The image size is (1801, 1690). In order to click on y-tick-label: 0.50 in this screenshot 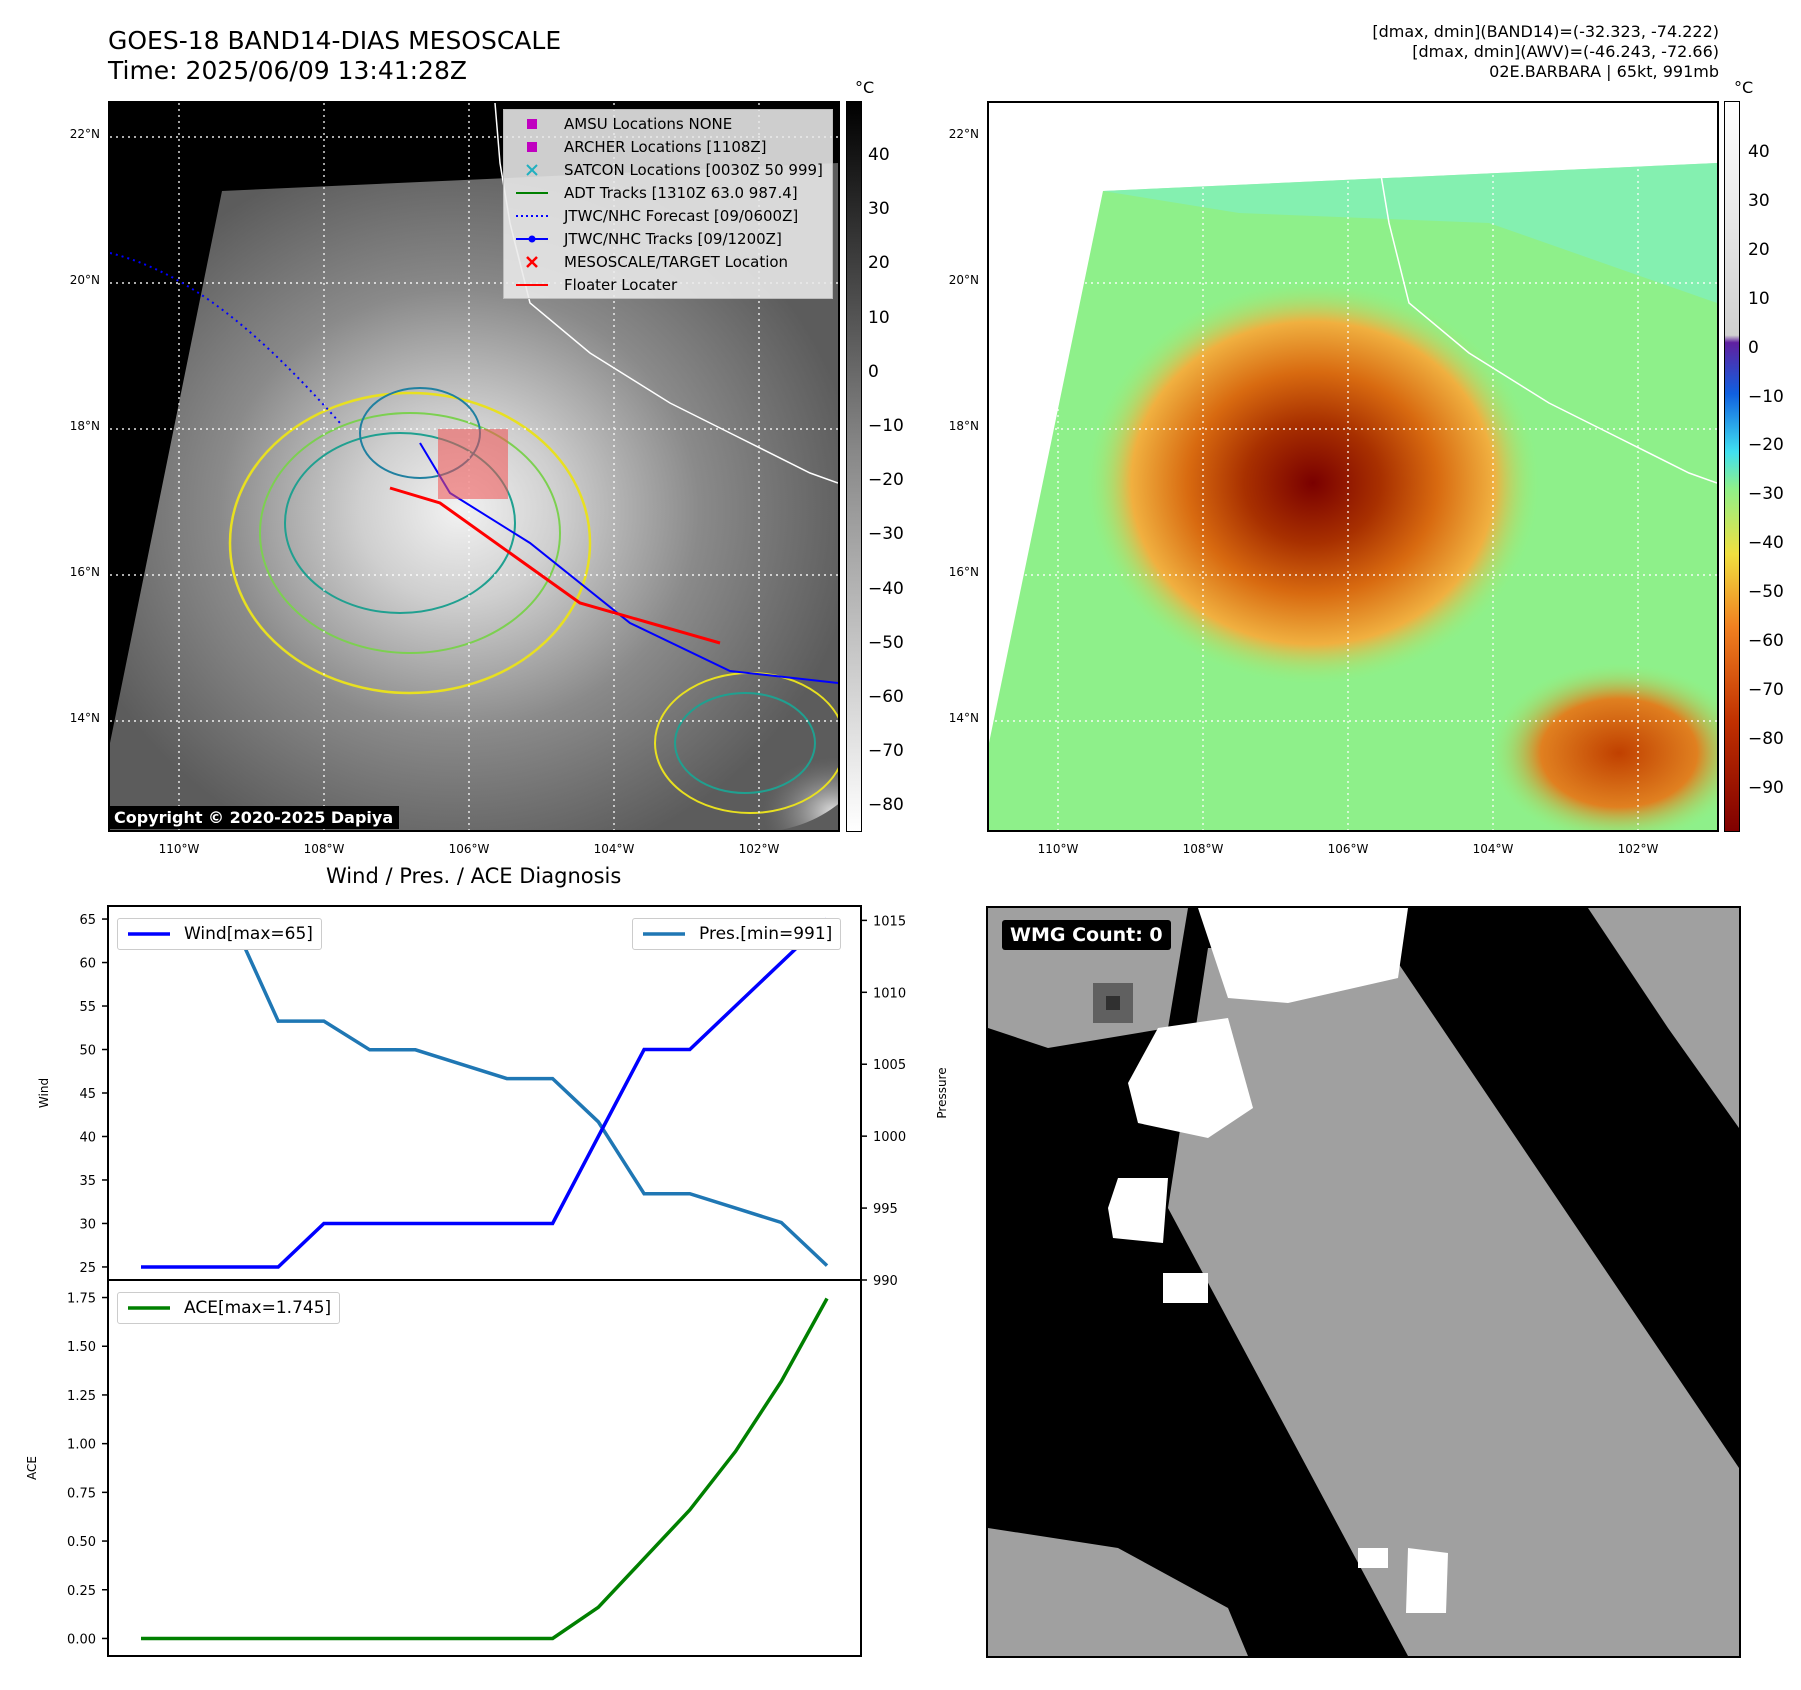, I will do `click(81, 1542)`.